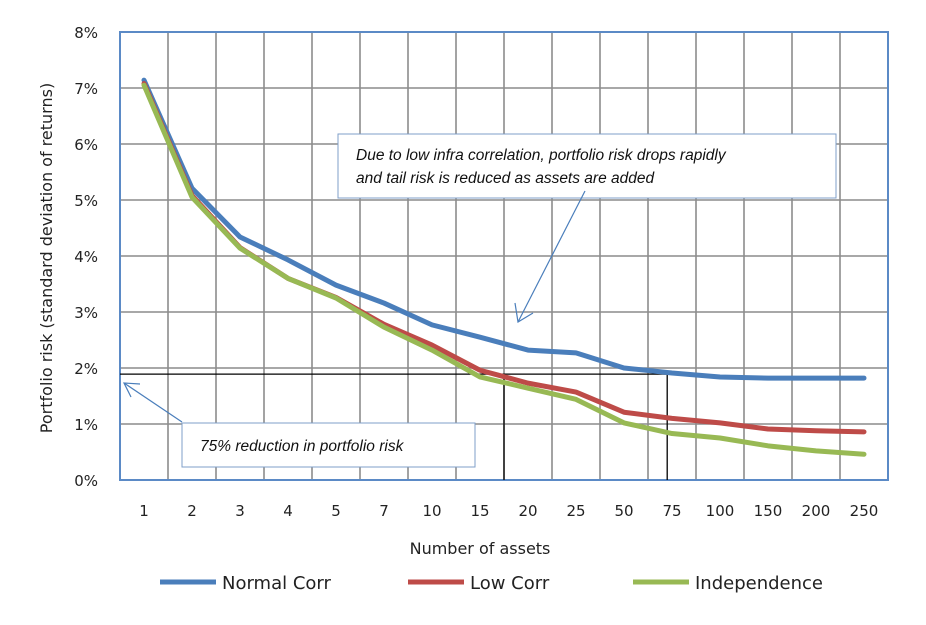  I want to click on x-tick-label: 100, so click(720, 511).